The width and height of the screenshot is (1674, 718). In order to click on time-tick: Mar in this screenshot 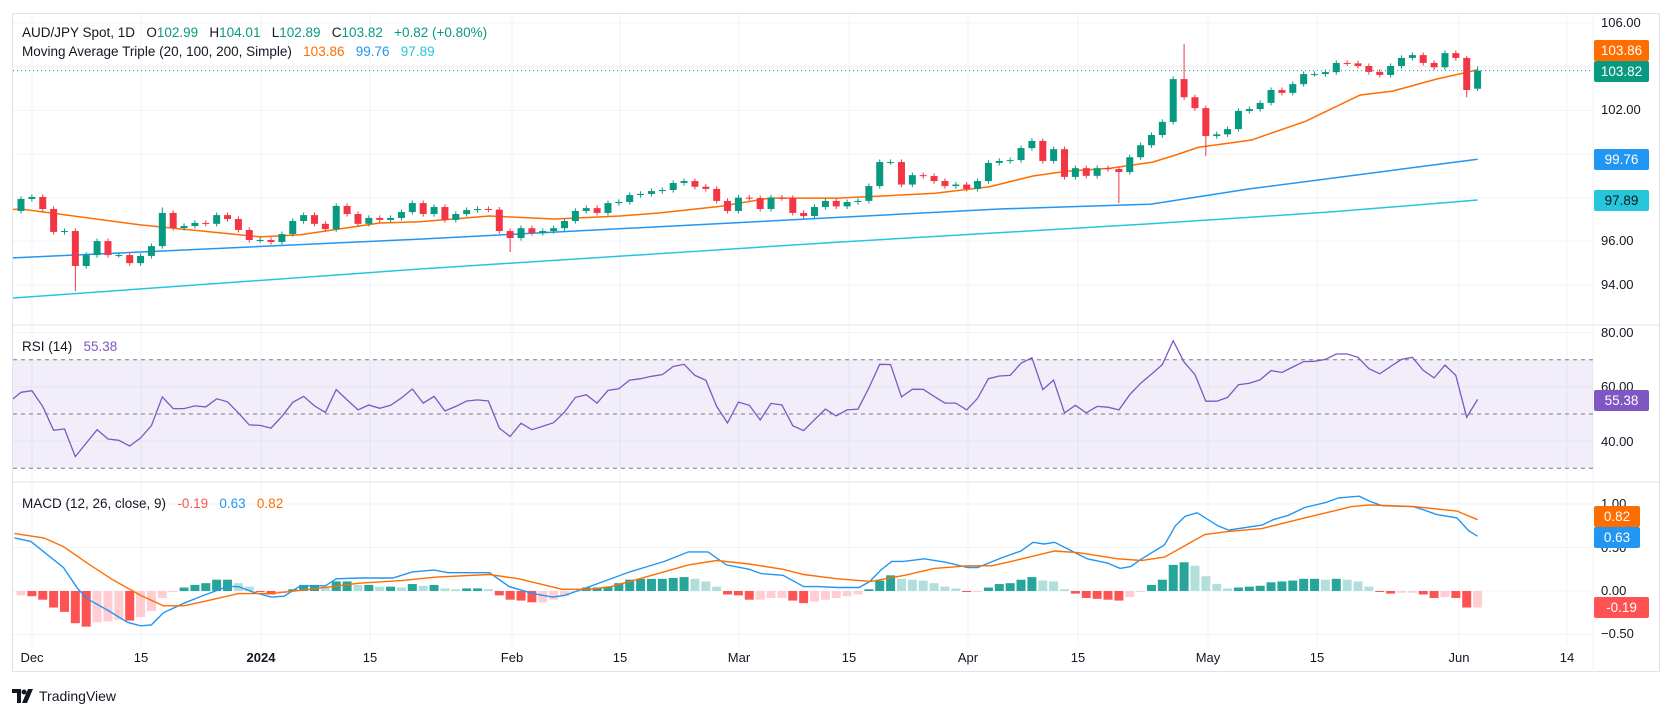, I will do `click(739, 657)`.